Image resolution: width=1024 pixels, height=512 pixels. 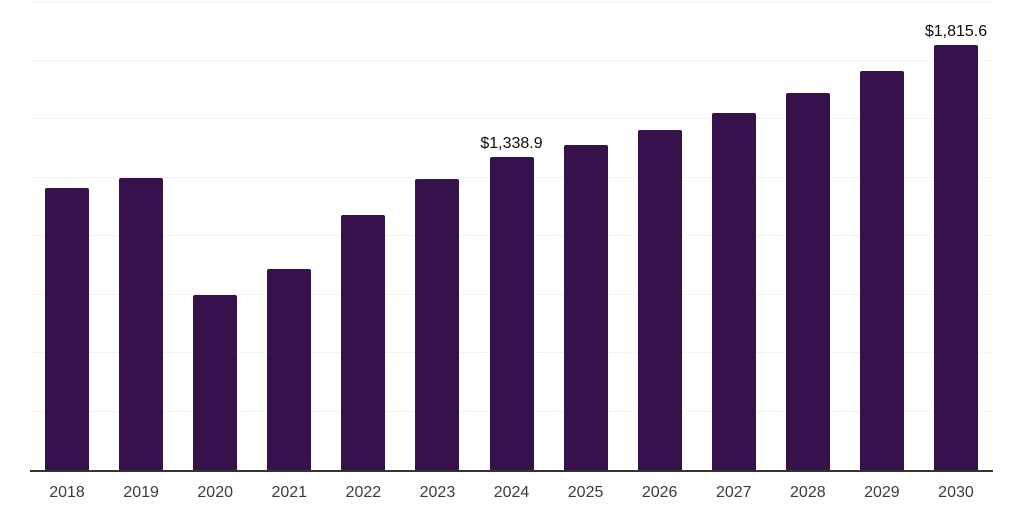 What do you see at coordinates (956, 32) in the screenshot?
I see `bar-value-label: $1,815.6` at bounding box center [956, 32].